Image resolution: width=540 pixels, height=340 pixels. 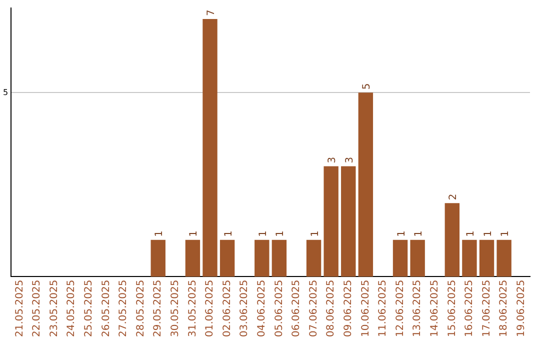 What do you see at coordinates (210, 309) in the screenshot?
I see `x-tick-label: 01.06.2025` at bounding box center [210, 309].